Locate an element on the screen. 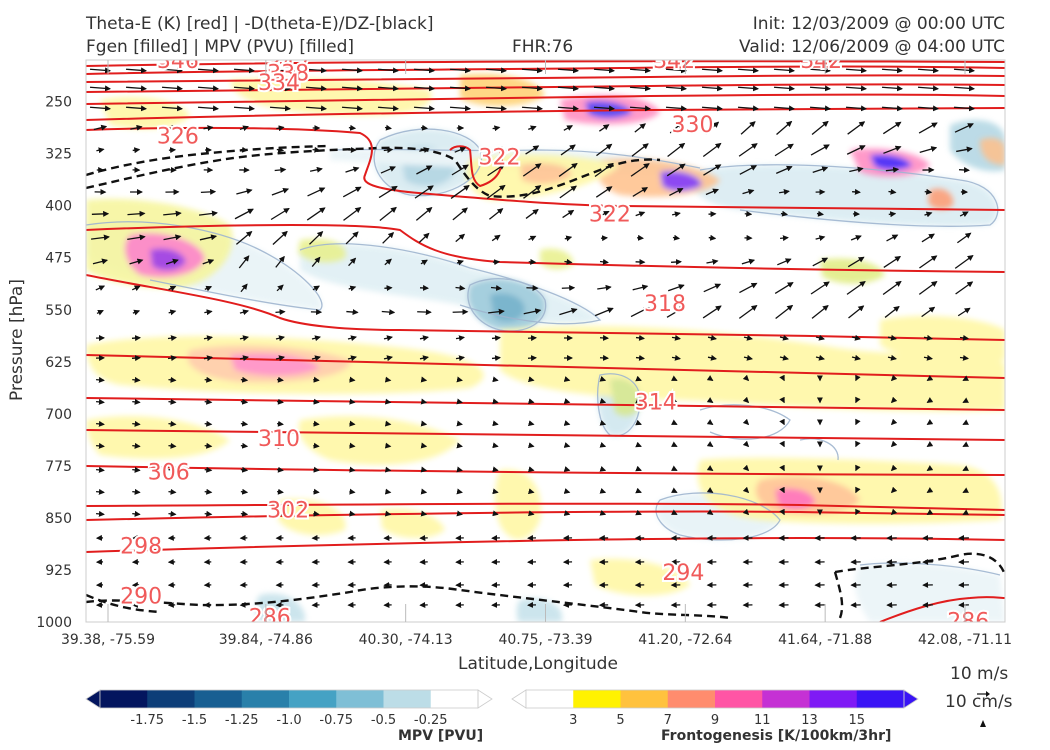 This screenshot has height=750, width=1050. fgen-colorbar: 3 5 7 9 11 13 15 is located at coordinates (715, 708).